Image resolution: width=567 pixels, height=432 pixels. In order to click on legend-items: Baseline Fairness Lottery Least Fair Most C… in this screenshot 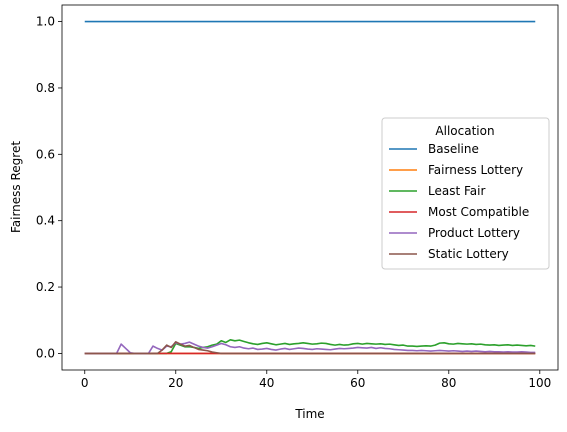, I will do `click(459, 201)`.